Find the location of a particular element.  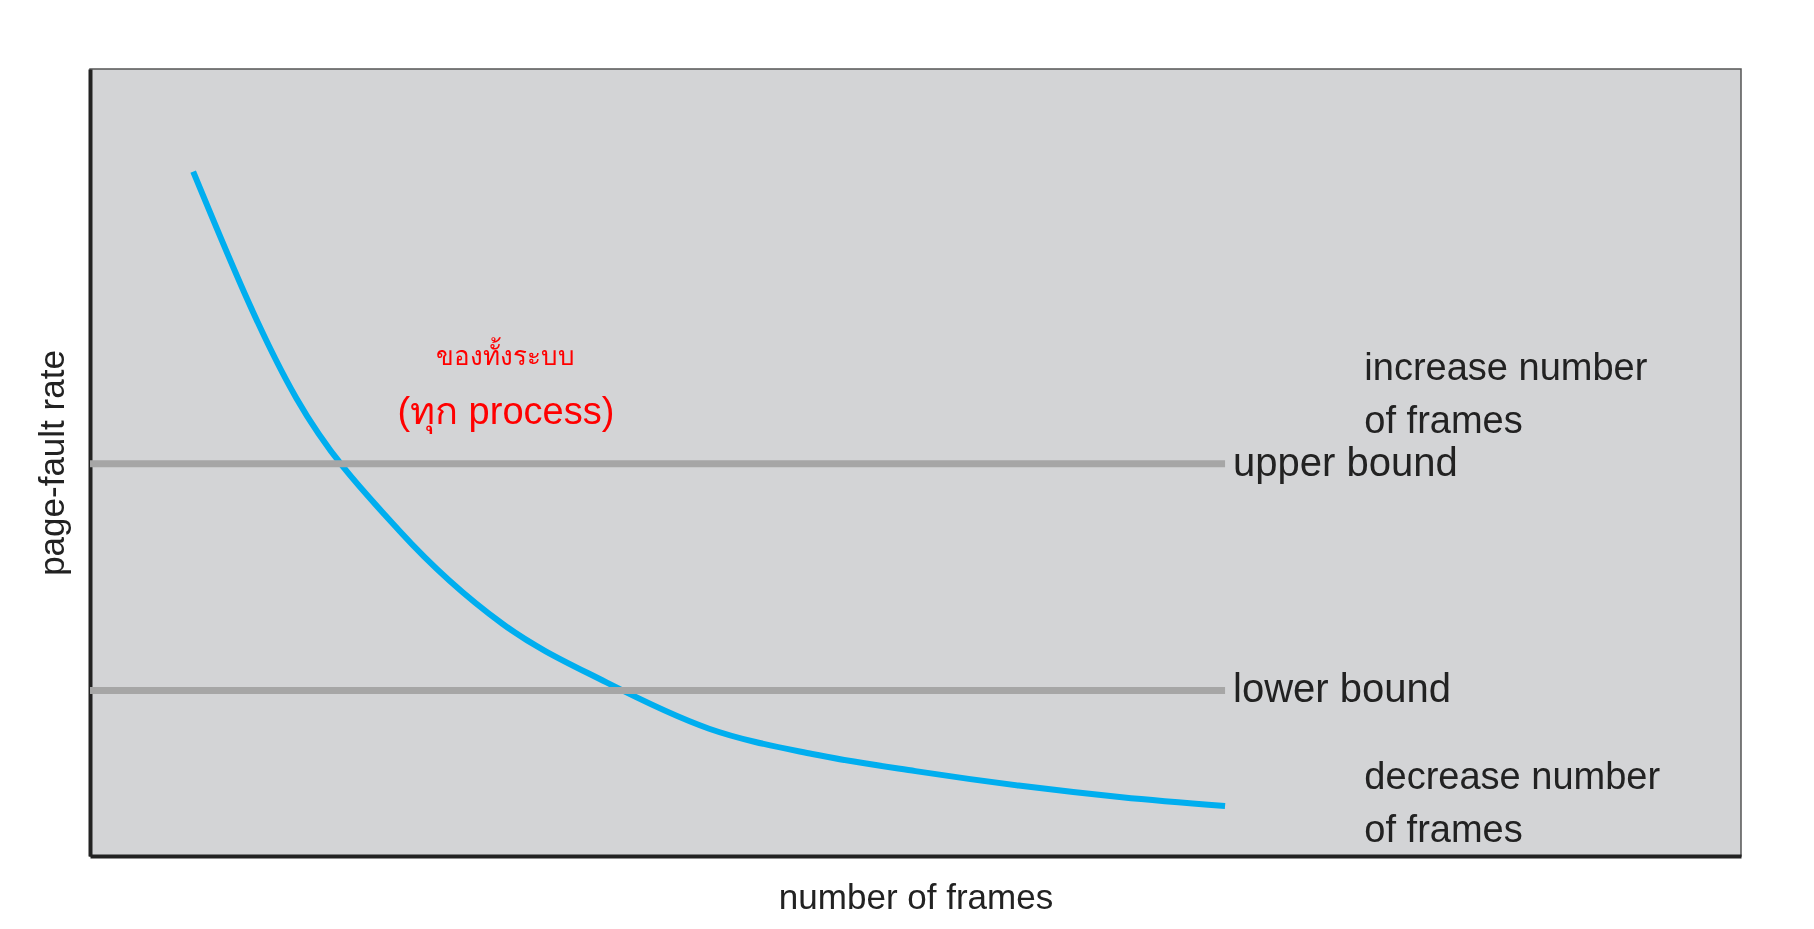

annotation: decrease number of frames is located at coordinates (1512, 802).